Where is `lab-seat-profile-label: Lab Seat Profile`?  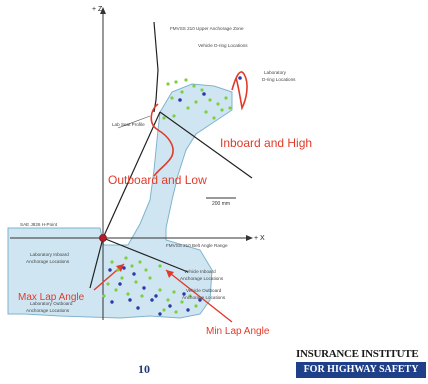 lab-seat-profile-label: Lab Seat Profile is located at coordinates (128, 124).